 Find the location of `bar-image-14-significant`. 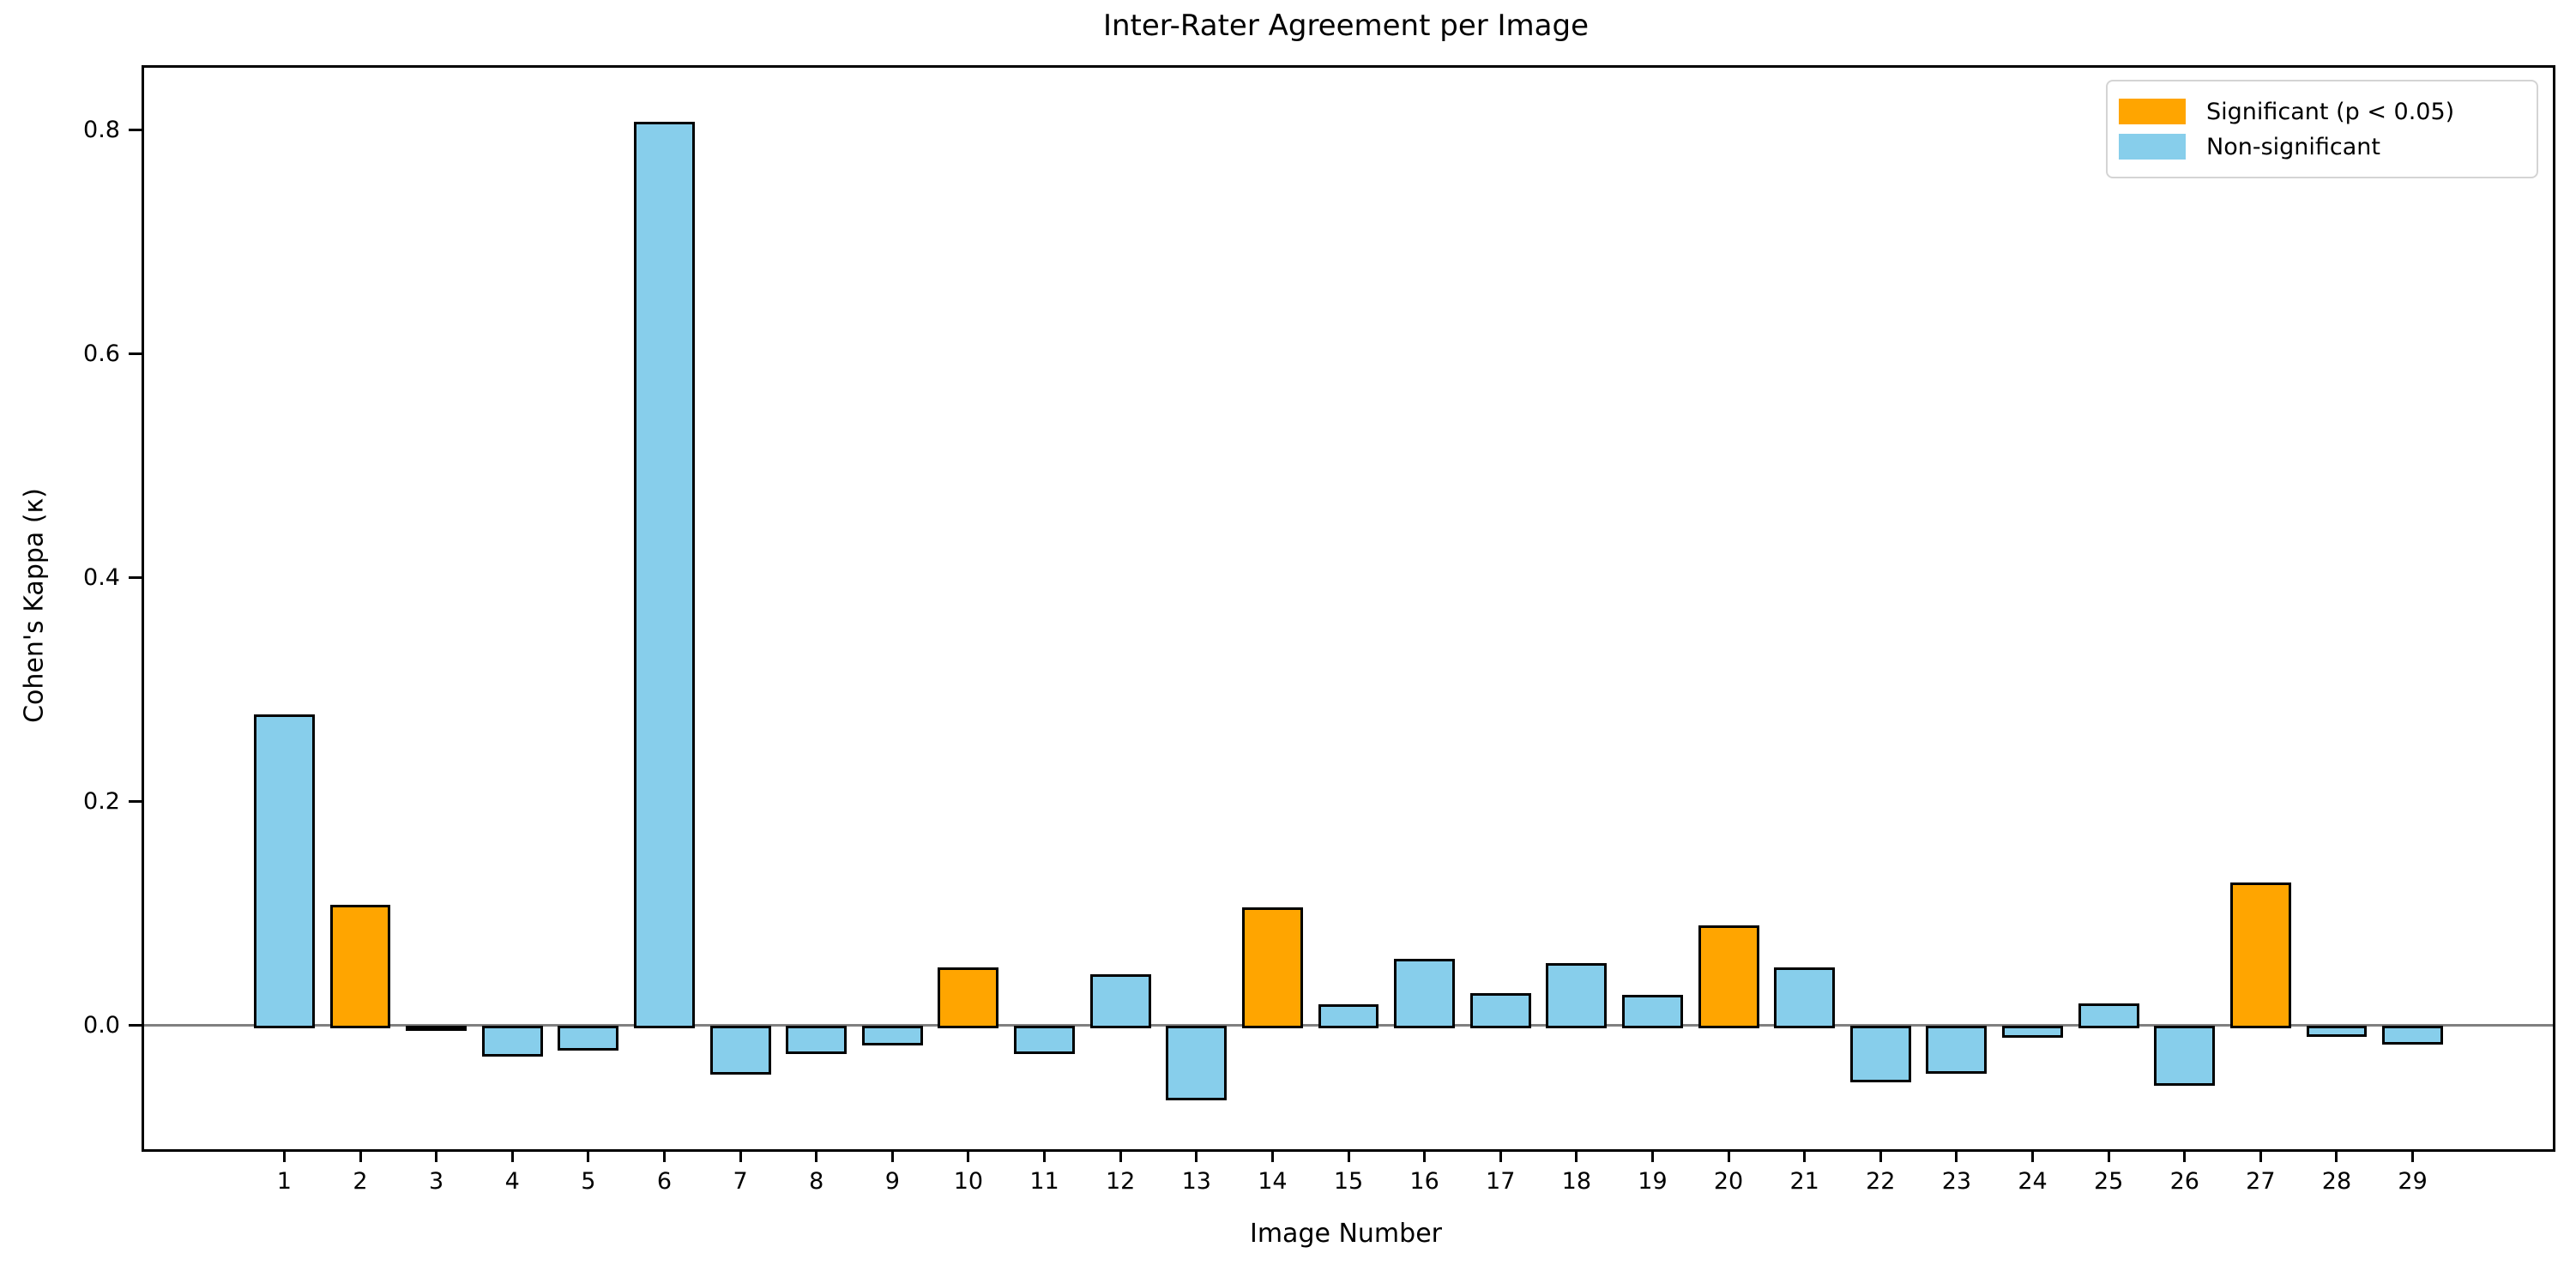

bar-image-14-significant is located at coordinates (1272, 967).